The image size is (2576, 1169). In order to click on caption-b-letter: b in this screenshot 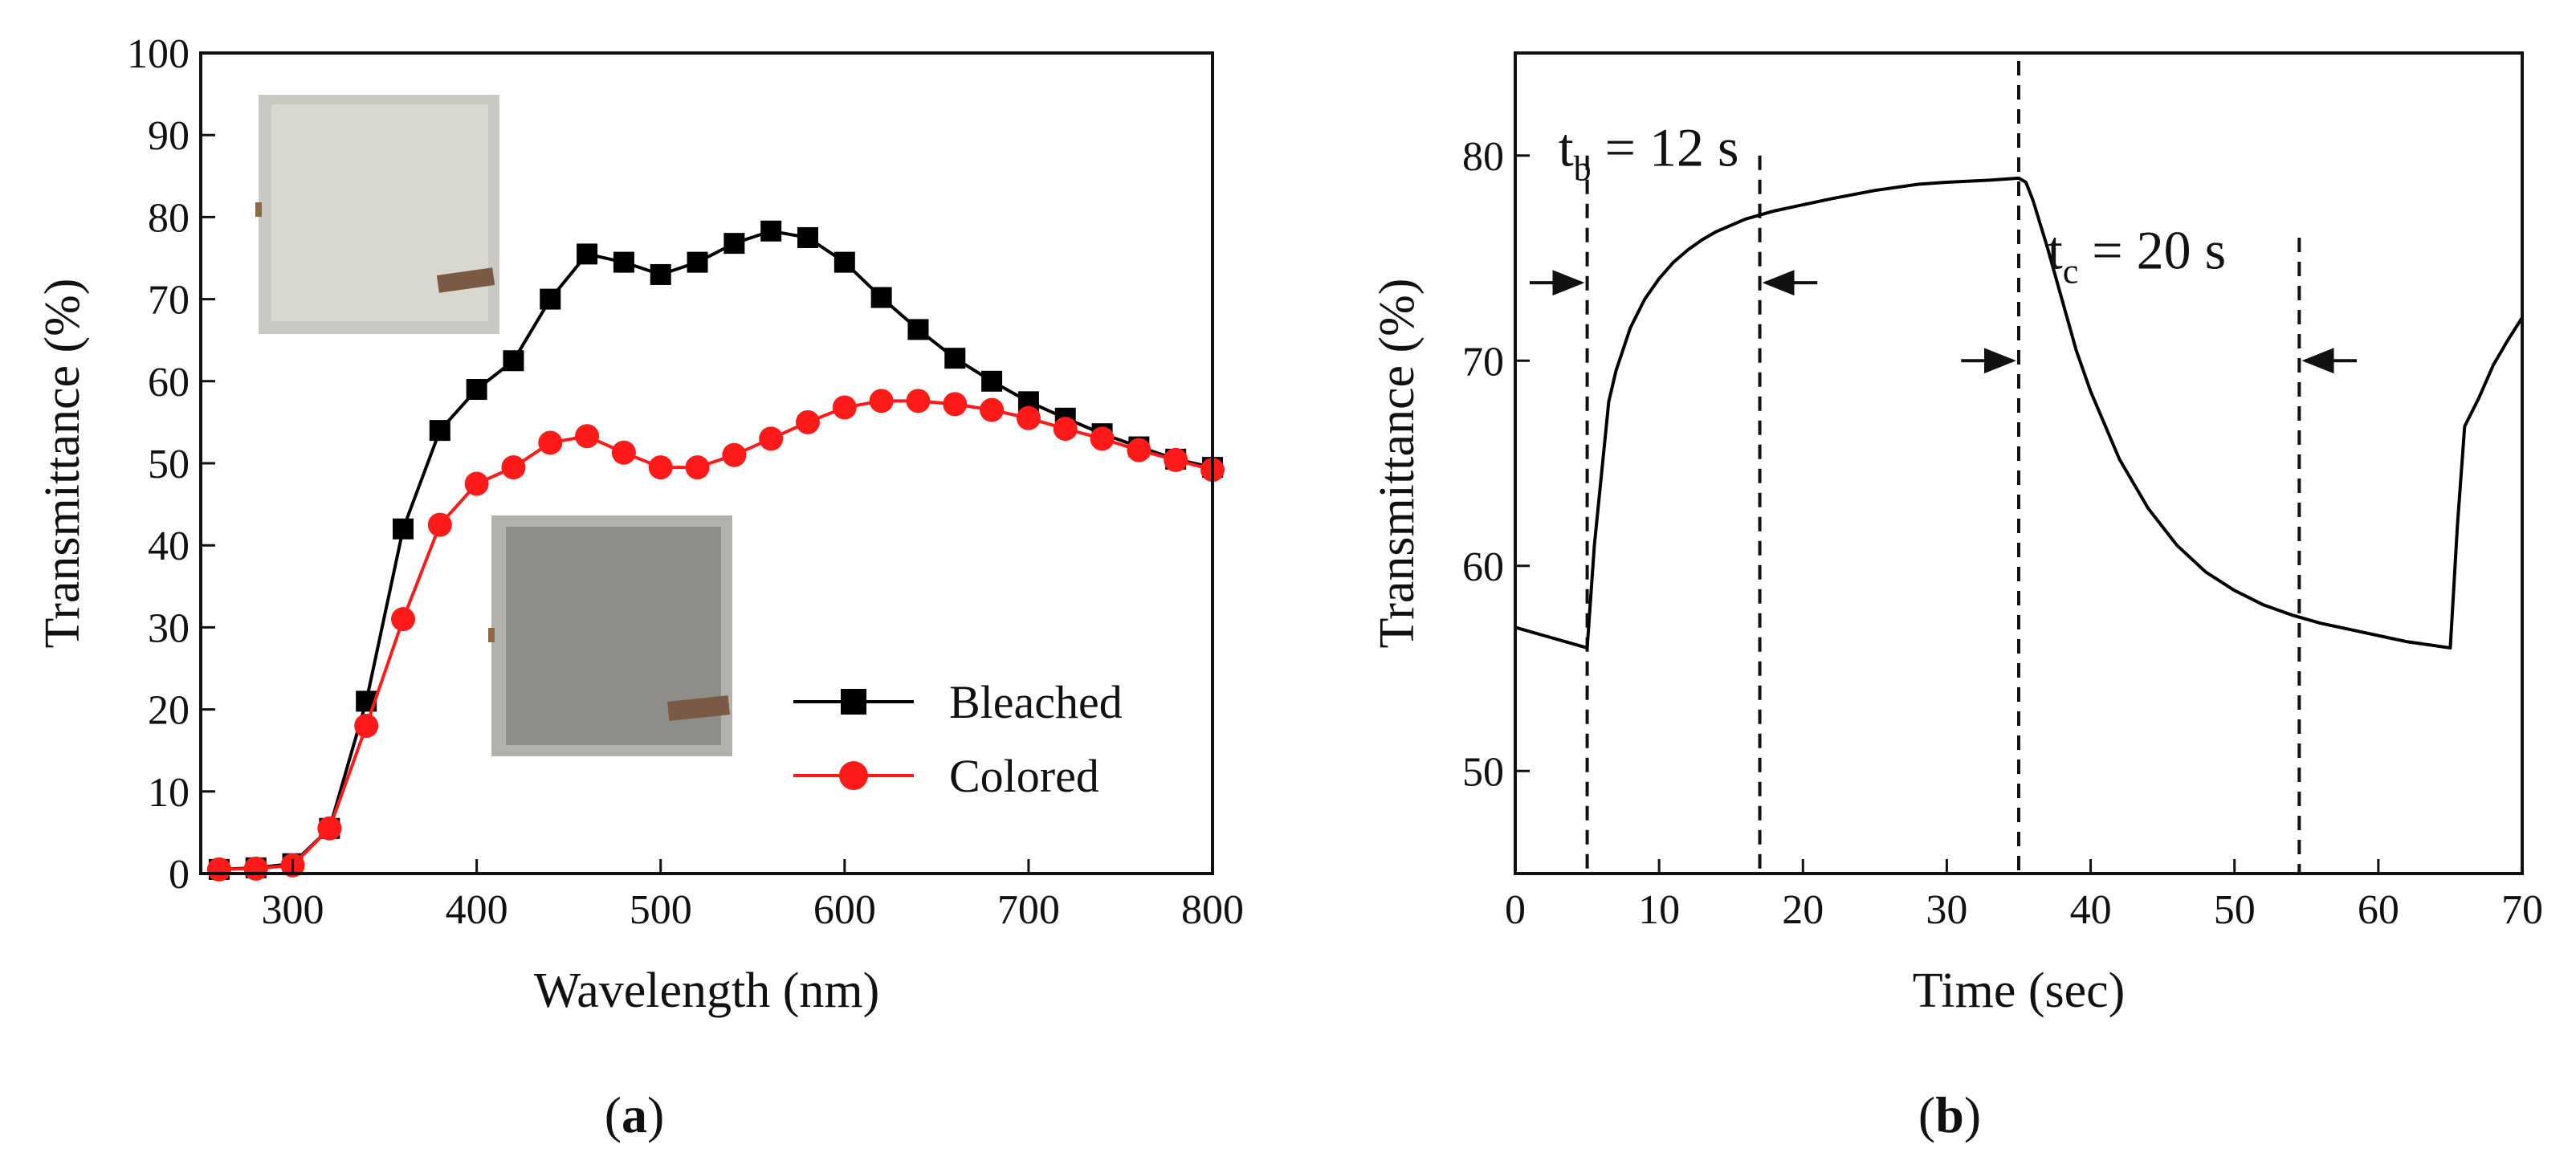, I will do `click(1949, 1115)`.